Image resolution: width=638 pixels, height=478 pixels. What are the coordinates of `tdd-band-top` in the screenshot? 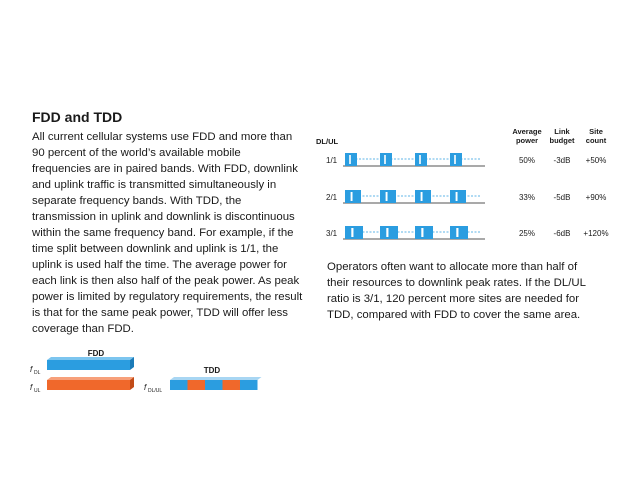 It's located at (216, 378).